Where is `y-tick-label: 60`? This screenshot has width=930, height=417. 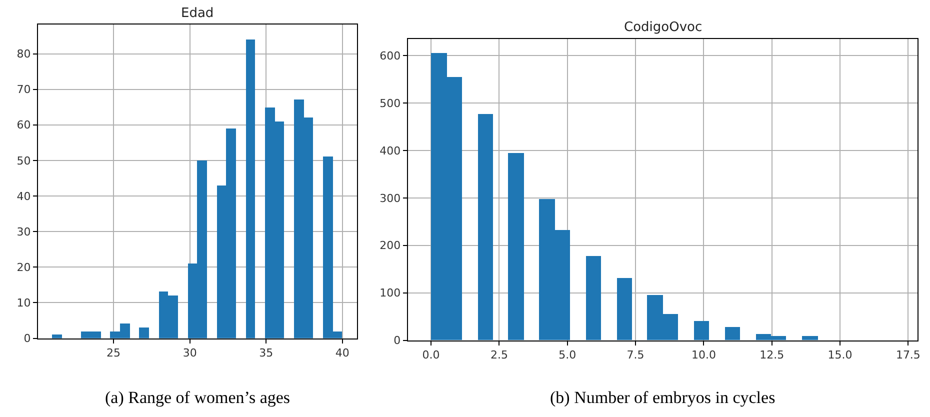
y-tick-label: 60 is located at coordinates (23, 125).